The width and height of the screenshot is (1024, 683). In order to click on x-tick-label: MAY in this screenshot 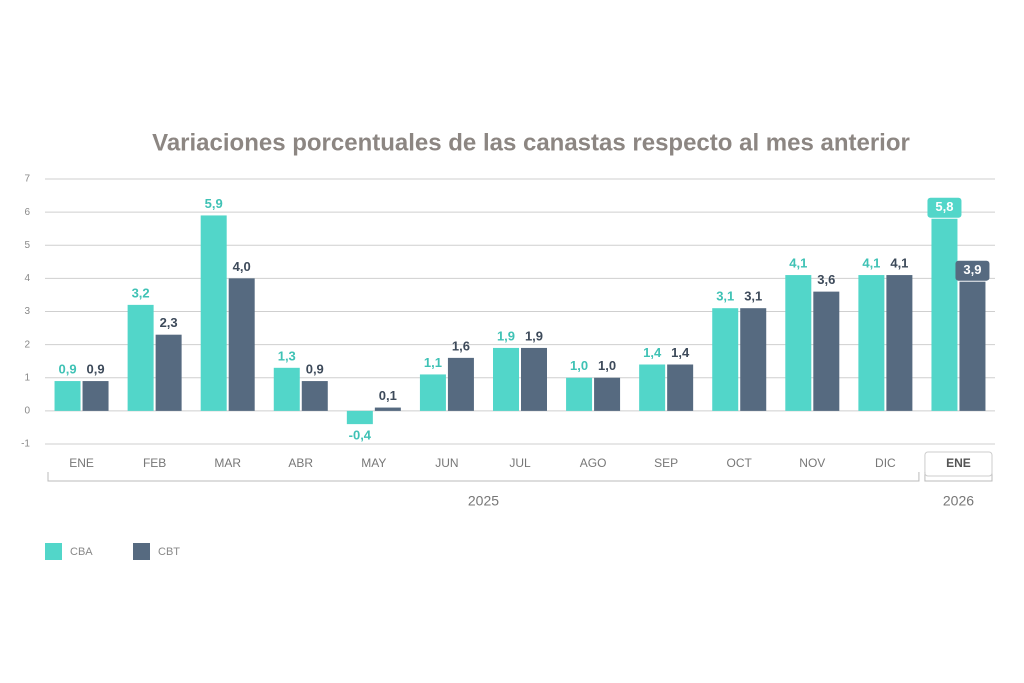, I will do `click(373, 463)`.